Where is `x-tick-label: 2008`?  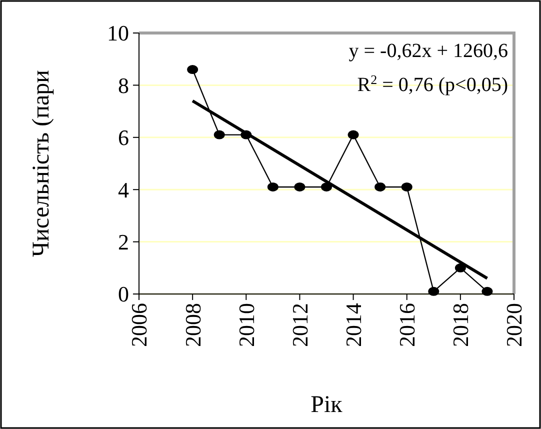 x-tick-label: 2008 is located at coordinates (193, 325).